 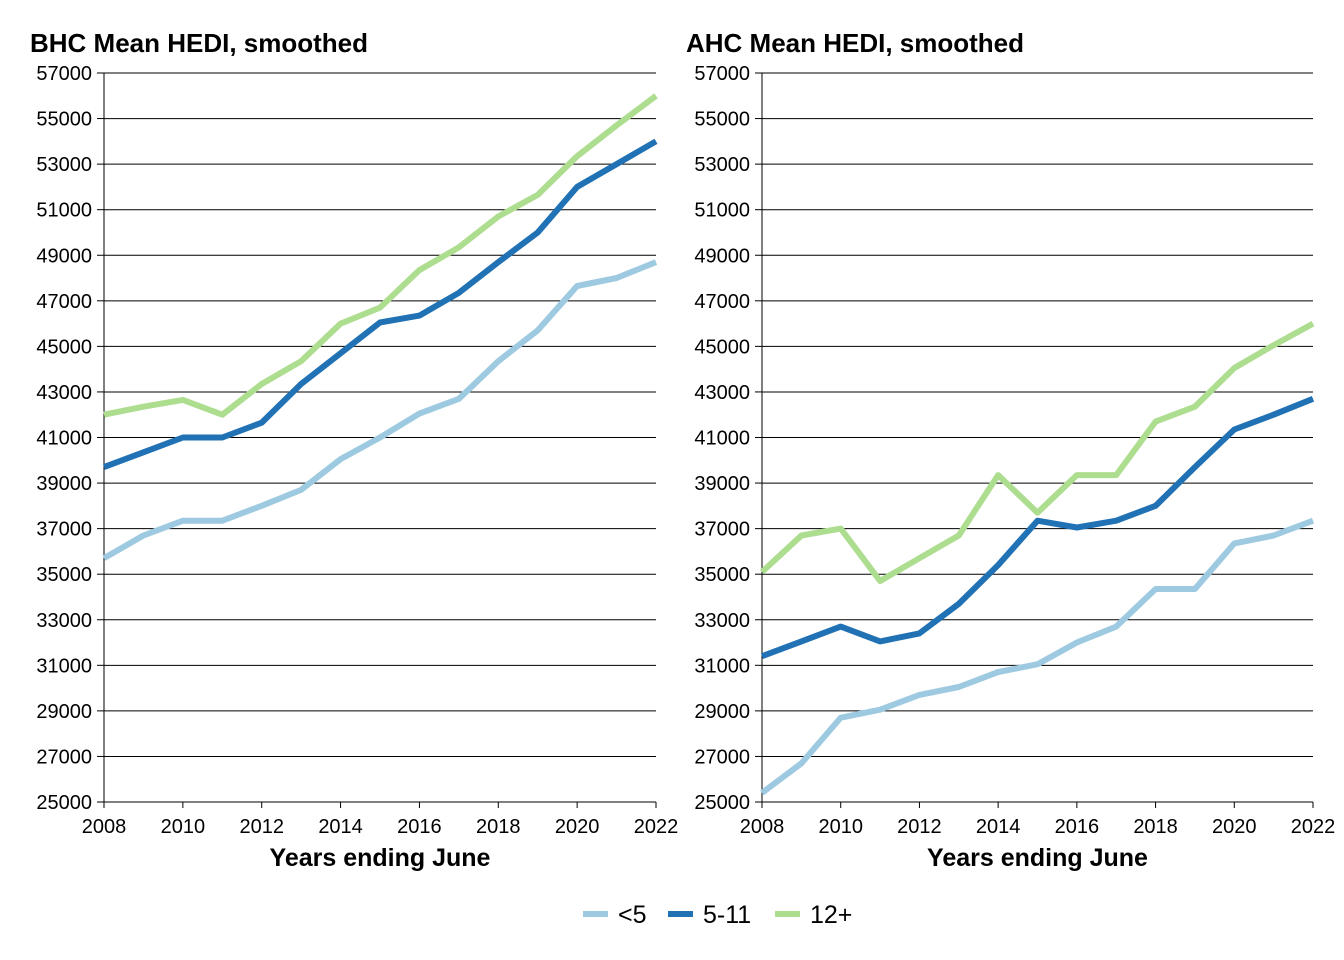 I want to click on legend-item: 5-11, so click(x=709, y=915).